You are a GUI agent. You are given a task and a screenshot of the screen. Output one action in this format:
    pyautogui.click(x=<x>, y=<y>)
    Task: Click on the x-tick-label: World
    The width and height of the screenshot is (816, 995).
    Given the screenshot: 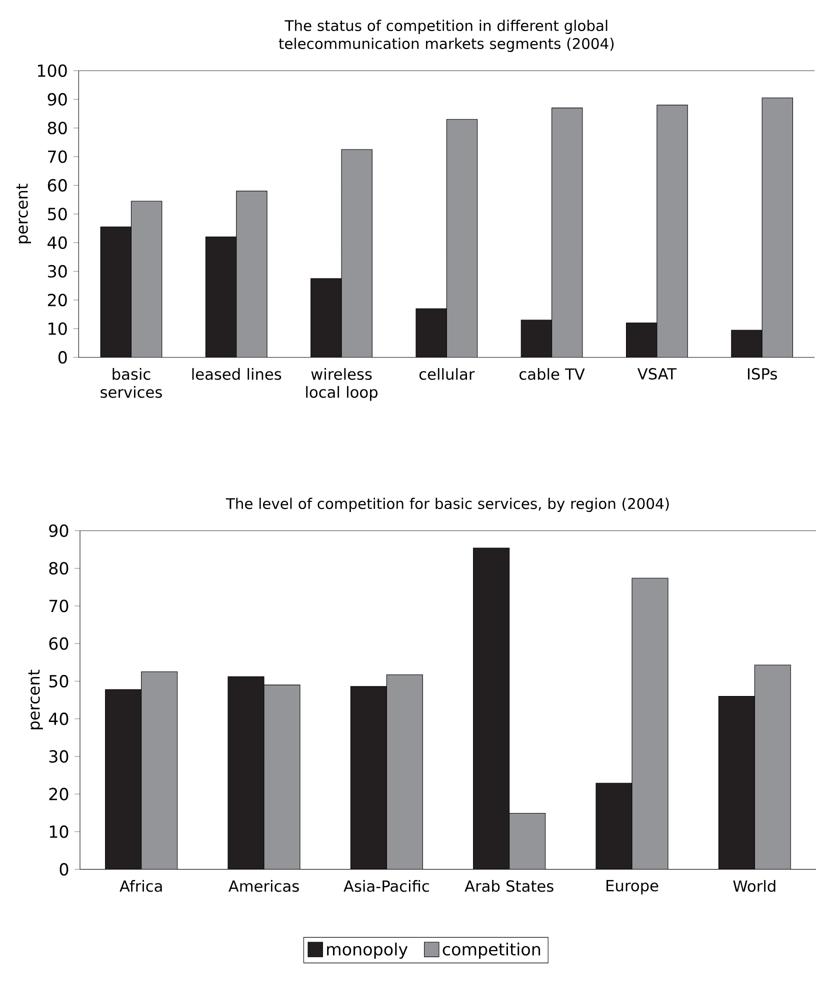 What is the action you would take?
    pyautogui.click(x=754, y=886)
    